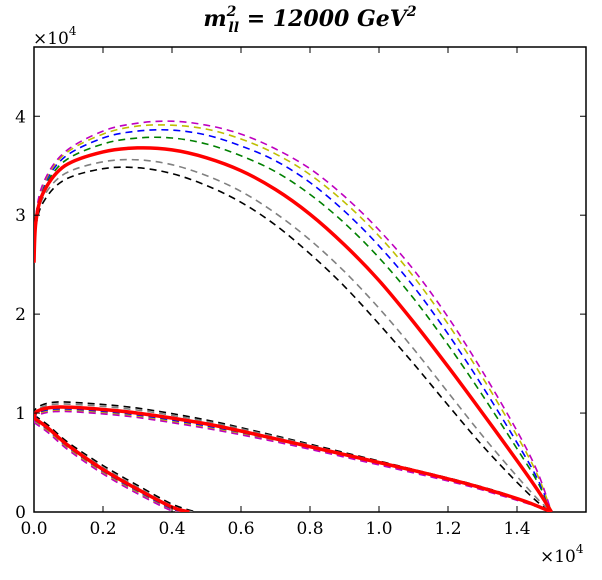 This screenshot has height=580, width=602. What do you see at coordinates (102, 529) in the screenshot?
I see `x-tick-label: 0.2` at bounding box center [102, 529].